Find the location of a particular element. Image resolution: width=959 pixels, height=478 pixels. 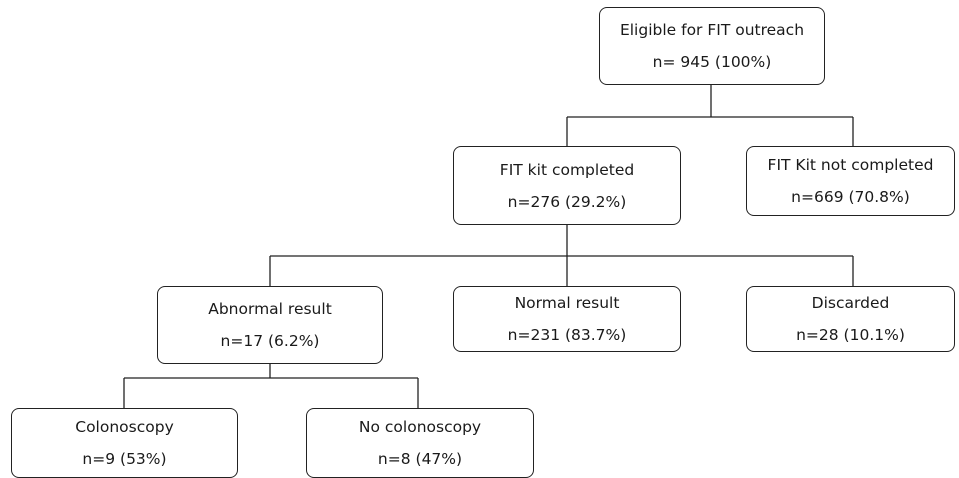

node-count: n=28 (10.1%) is located at coordinates (850, 335).